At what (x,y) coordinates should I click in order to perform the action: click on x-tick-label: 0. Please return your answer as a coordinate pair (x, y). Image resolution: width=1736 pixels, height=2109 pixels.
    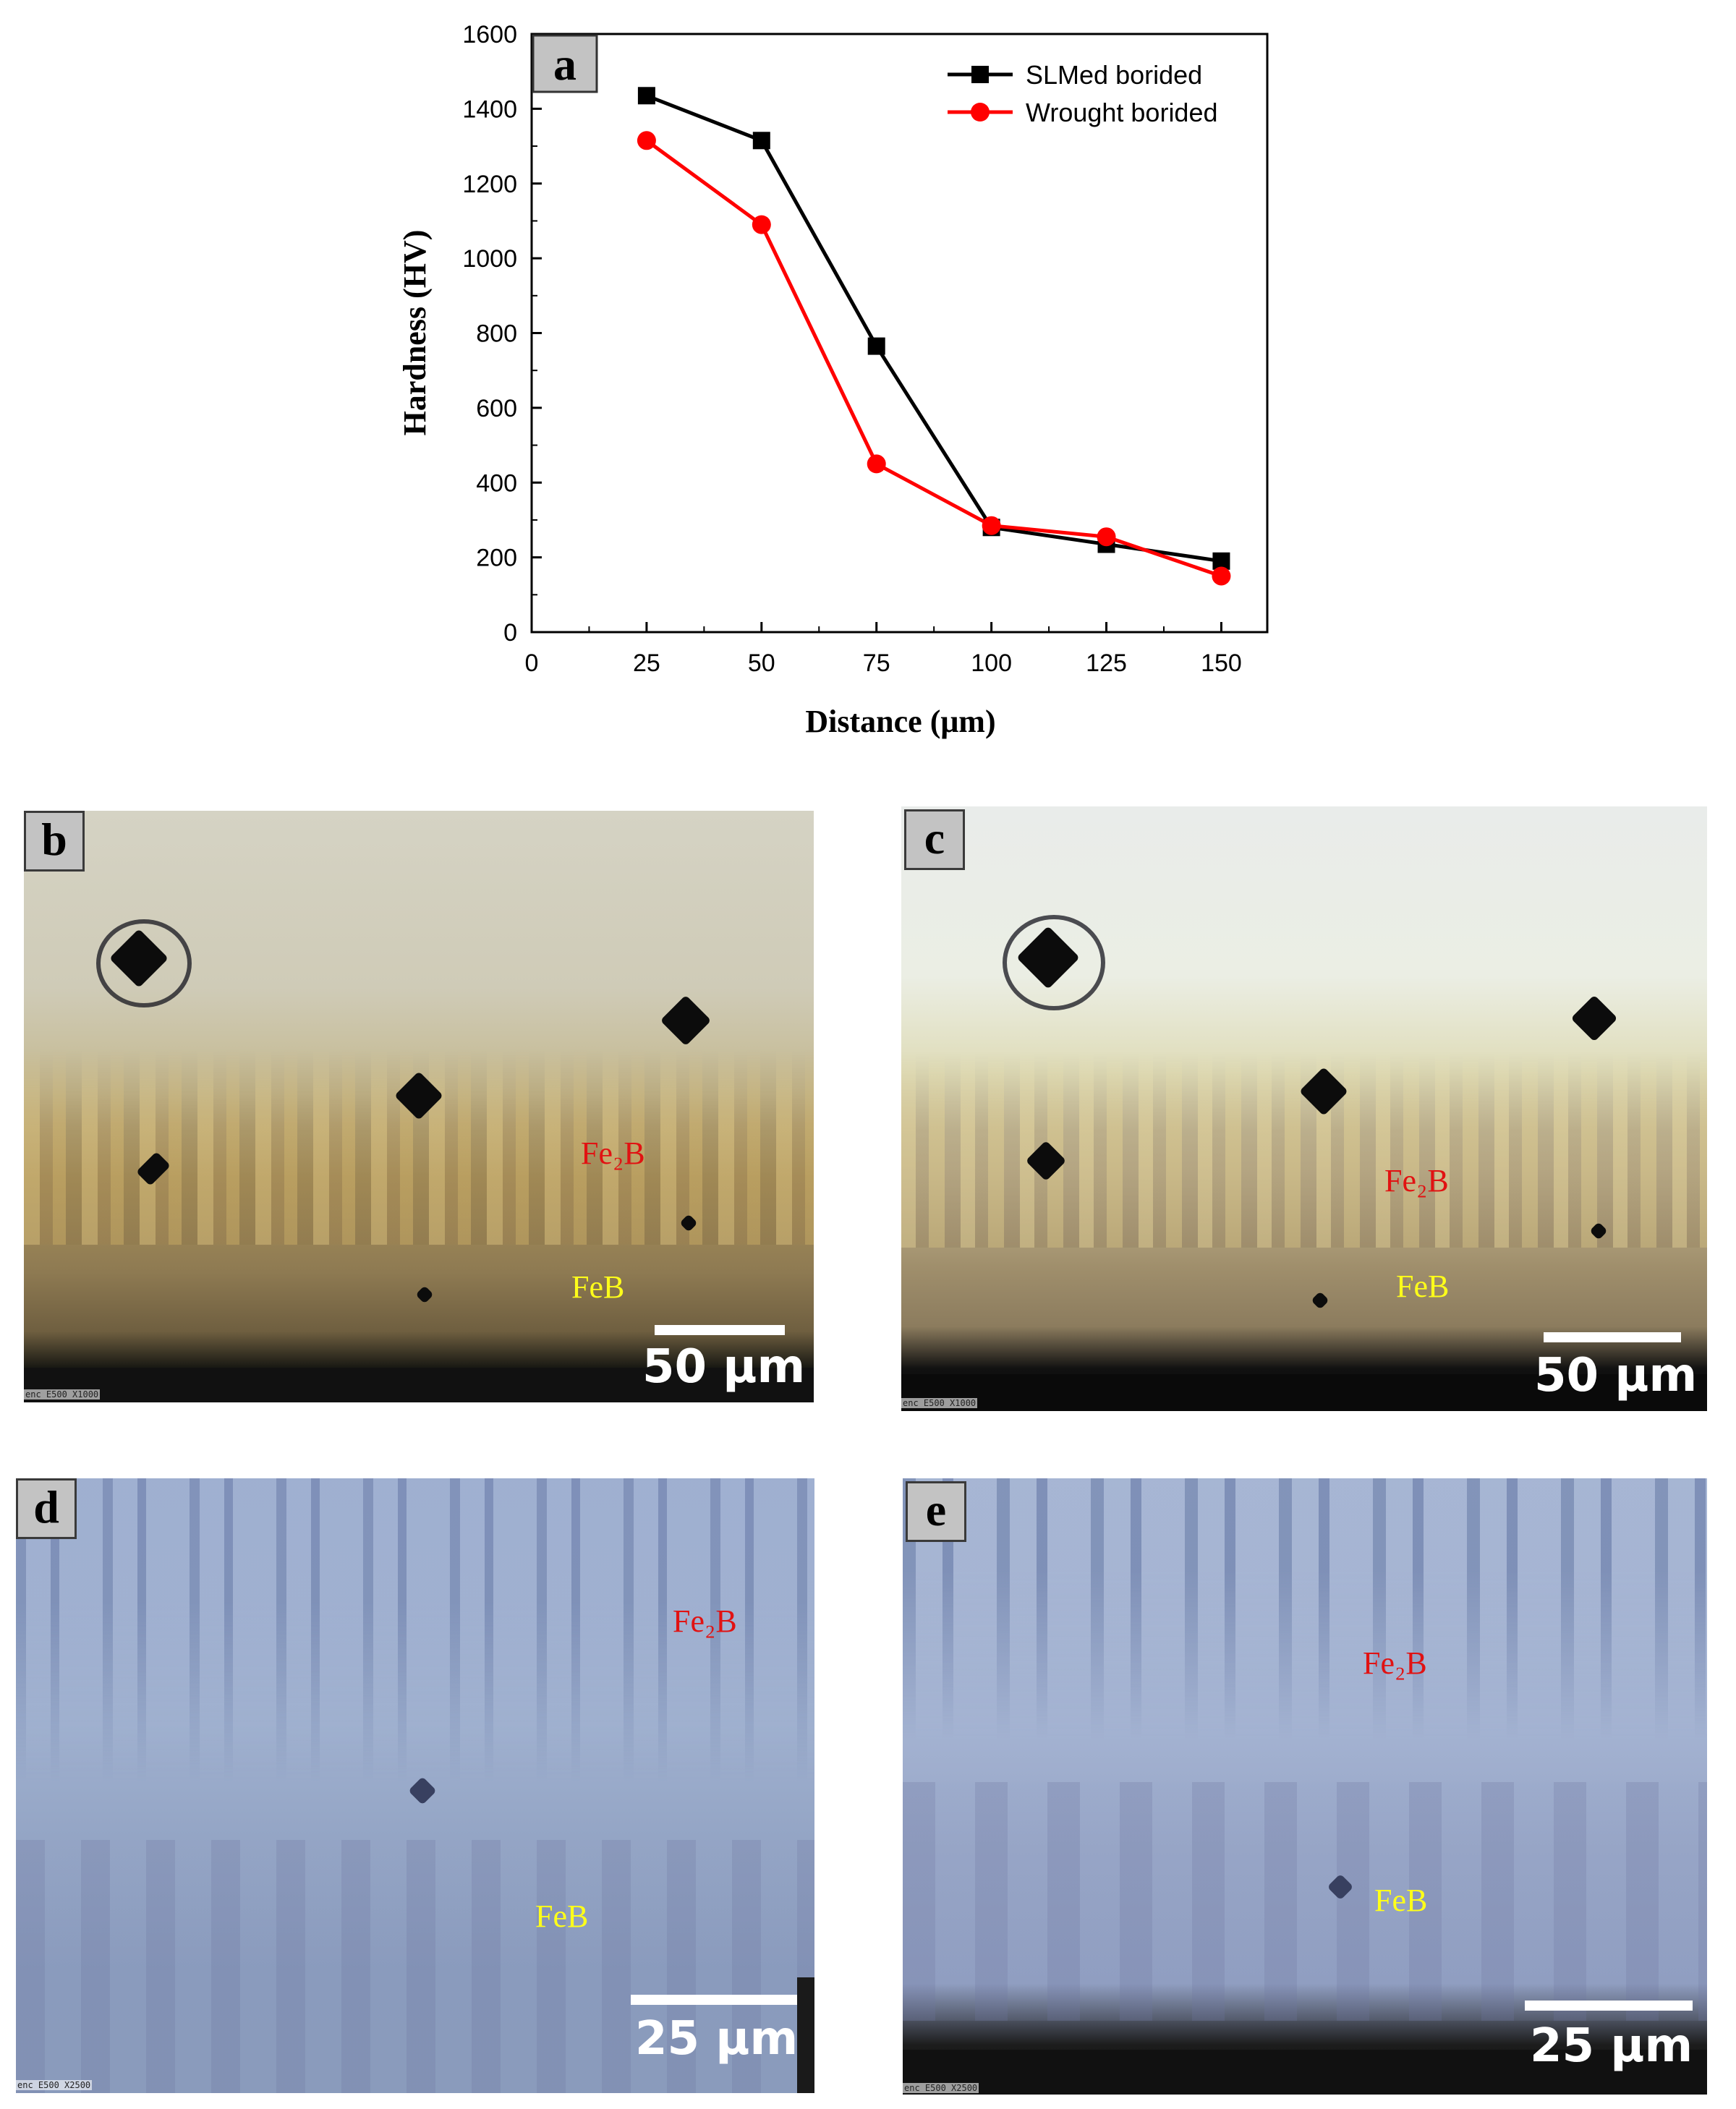
    Looking at the image, I should click on (532, 663).